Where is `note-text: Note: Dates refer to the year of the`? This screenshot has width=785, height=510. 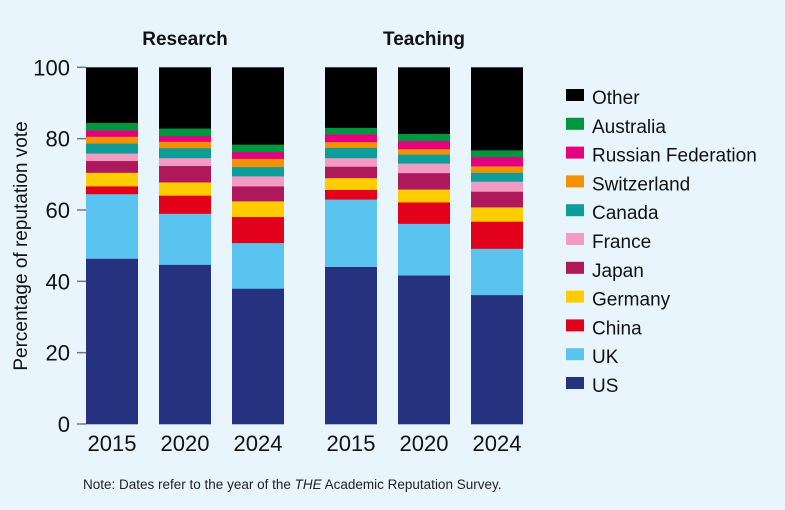
note-text: Note: Dates refer to the year of the is located at coordinates (189, 484).